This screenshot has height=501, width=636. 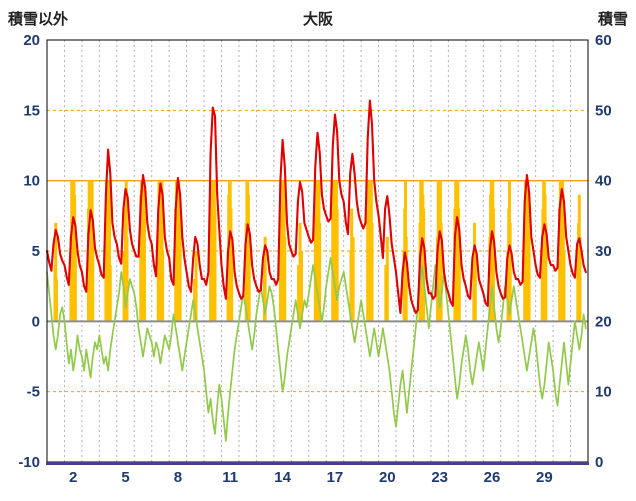 I want to click on svg-text: 17, so click(x=335, y=477).